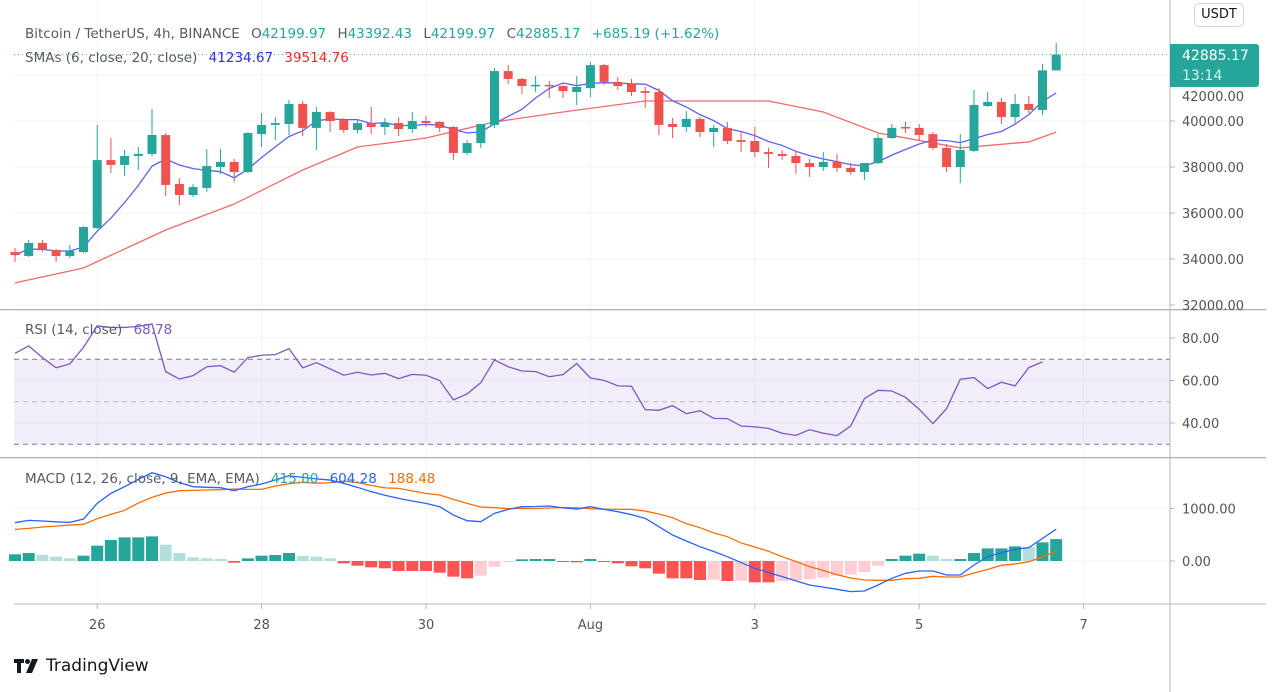 The height and width of the screenshot is (692, 1280). What do you see at coordinates (1213, 122) in the screenshot?
I see `price-label: 40000.00` at bounding box center [1213, 122].